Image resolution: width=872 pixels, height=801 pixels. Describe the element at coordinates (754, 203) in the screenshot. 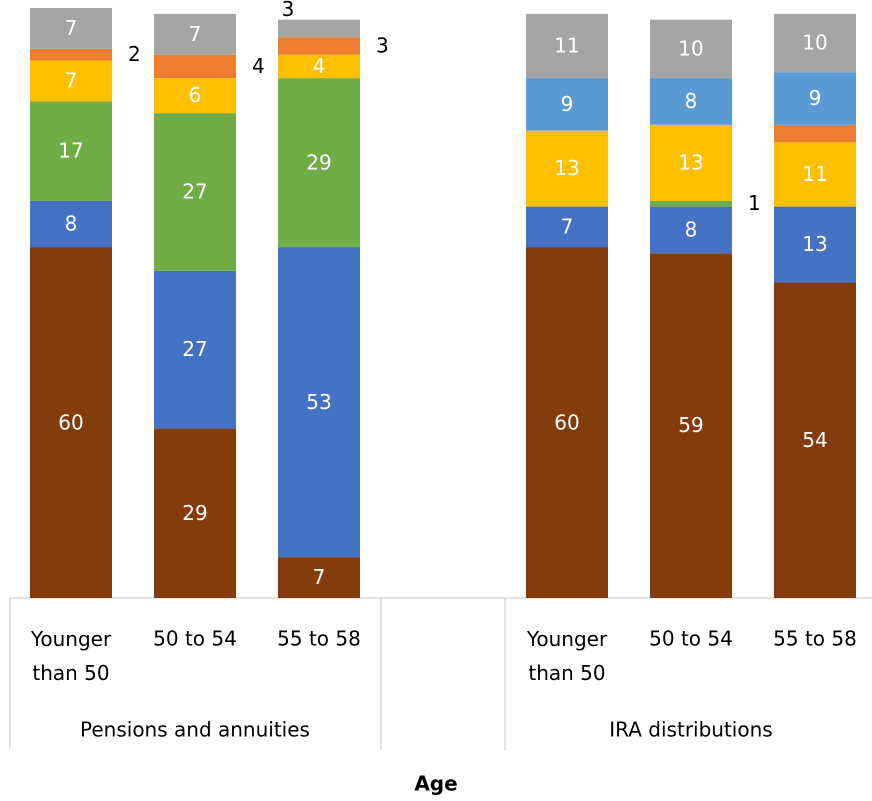

I see `data-label: 1` at that location.